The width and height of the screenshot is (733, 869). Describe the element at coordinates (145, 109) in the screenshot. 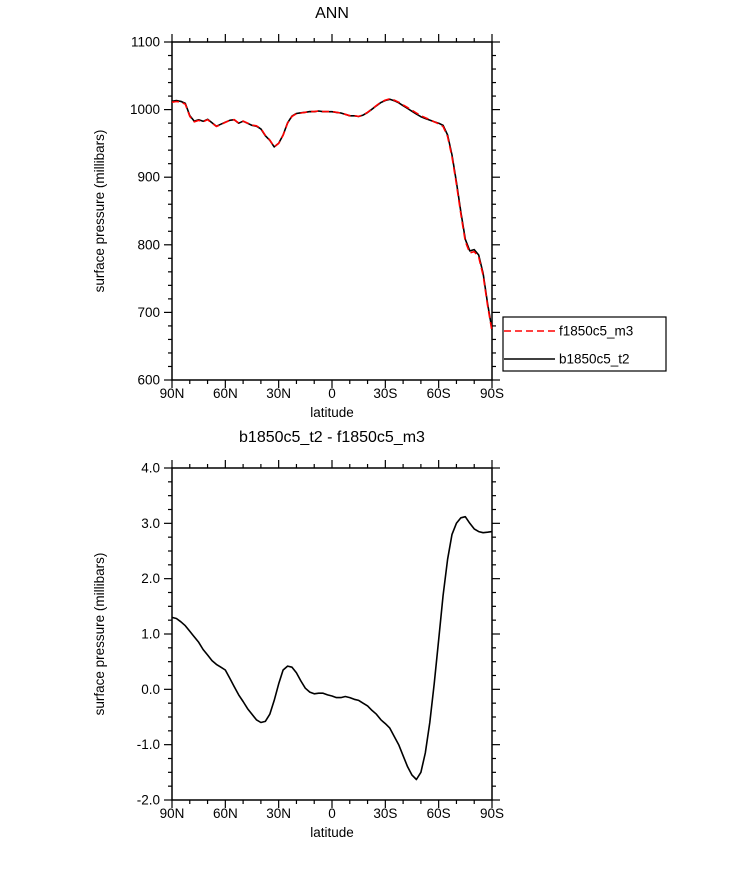

I see `y-tick-label: 1000` at that location.